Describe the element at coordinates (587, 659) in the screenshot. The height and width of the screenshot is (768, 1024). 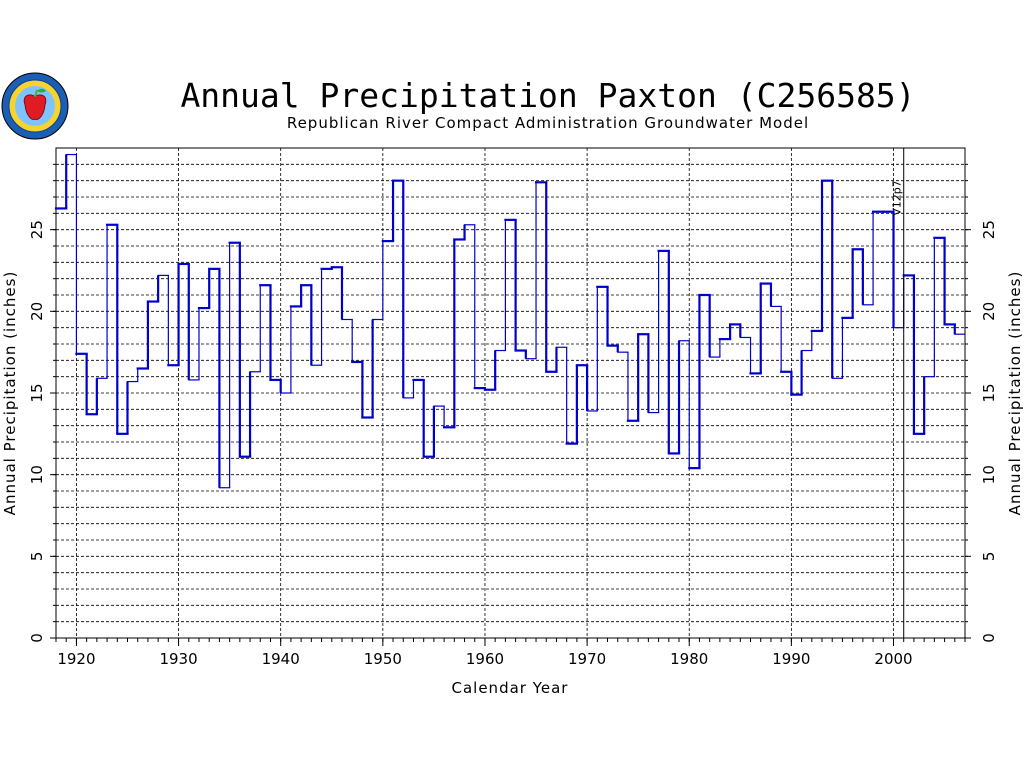
I see `x-tick-label: 1970` at that location.